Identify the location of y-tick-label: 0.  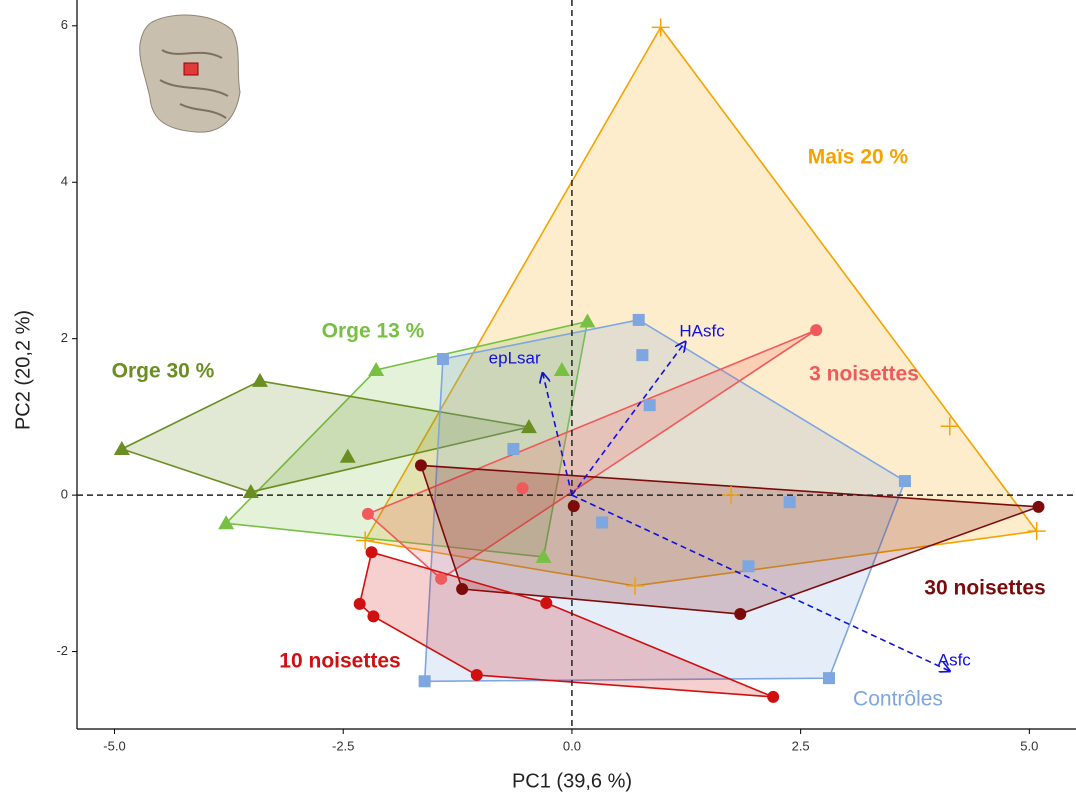
(64, 494).